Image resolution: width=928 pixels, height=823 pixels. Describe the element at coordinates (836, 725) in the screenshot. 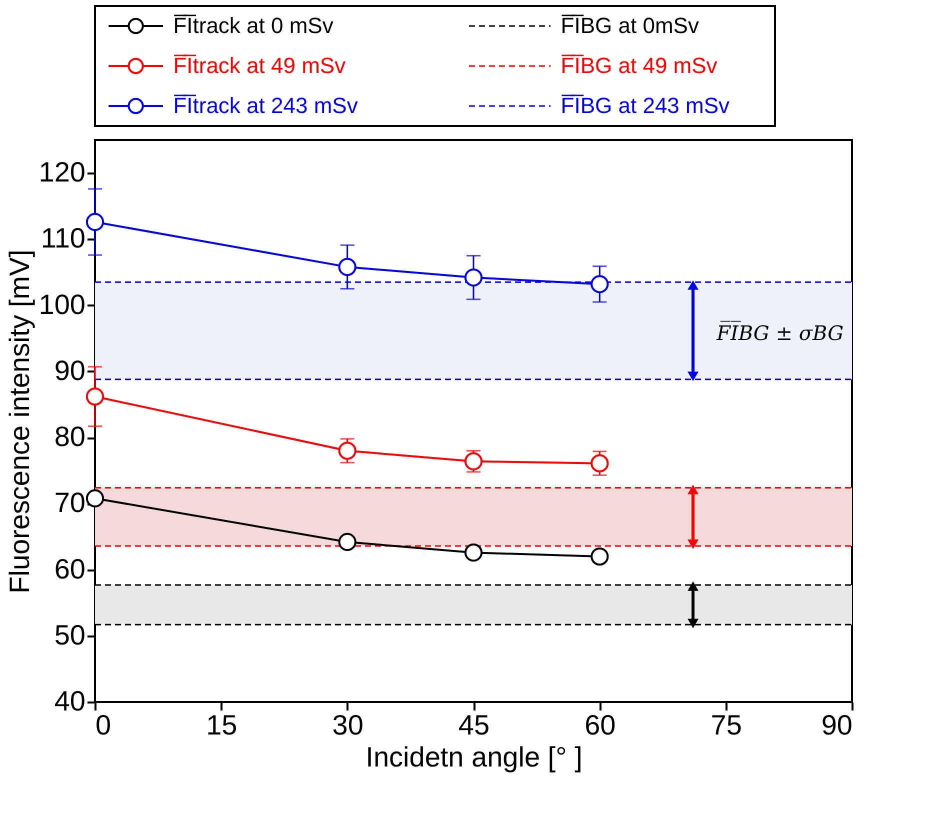

I see `x-tick-label: 90` at that location.